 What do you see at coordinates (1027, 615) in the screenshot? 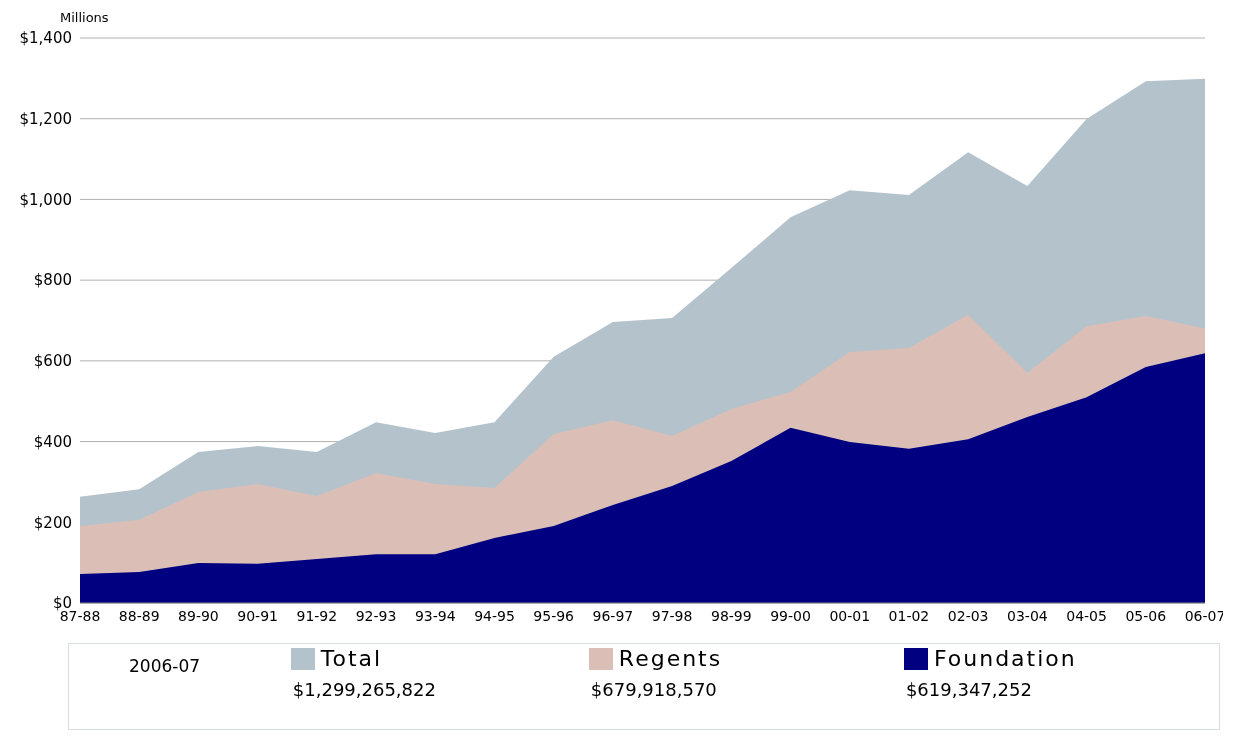
I see `x-tick-label: 03-04` at bounding box center [1027, 615].